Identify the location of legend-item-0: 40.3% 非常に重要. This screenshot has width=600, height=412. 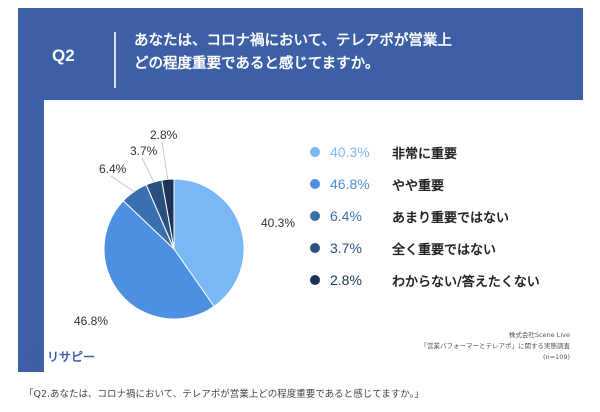
(445, 152).